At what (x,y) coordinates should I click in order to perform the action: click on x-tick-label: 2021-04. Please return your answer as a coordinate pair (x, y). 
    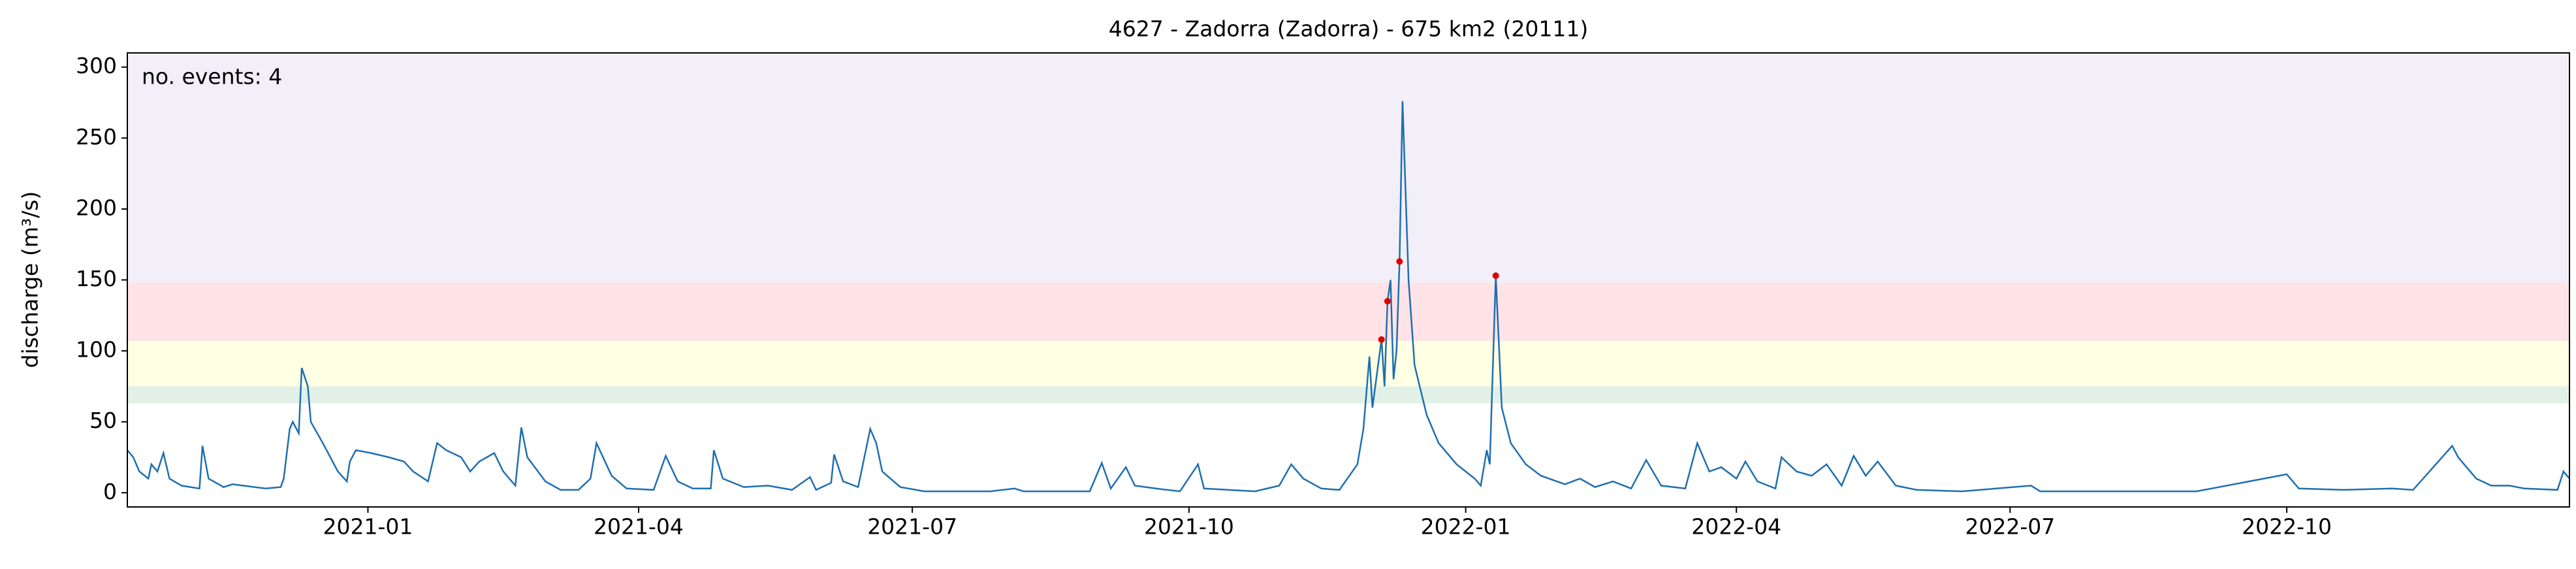
    Looking at the image, I should click on (639, 527).